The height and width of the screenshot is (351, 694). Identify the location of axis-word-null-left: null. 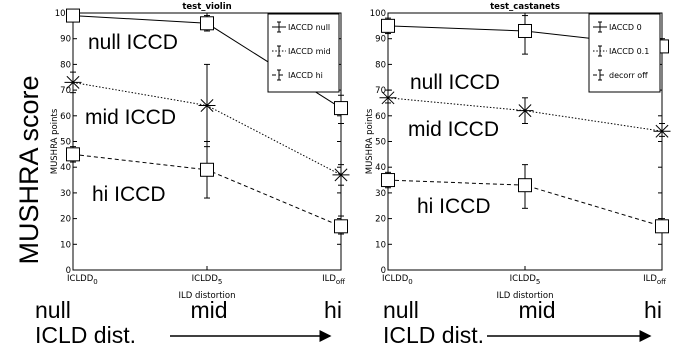
(53, 310).